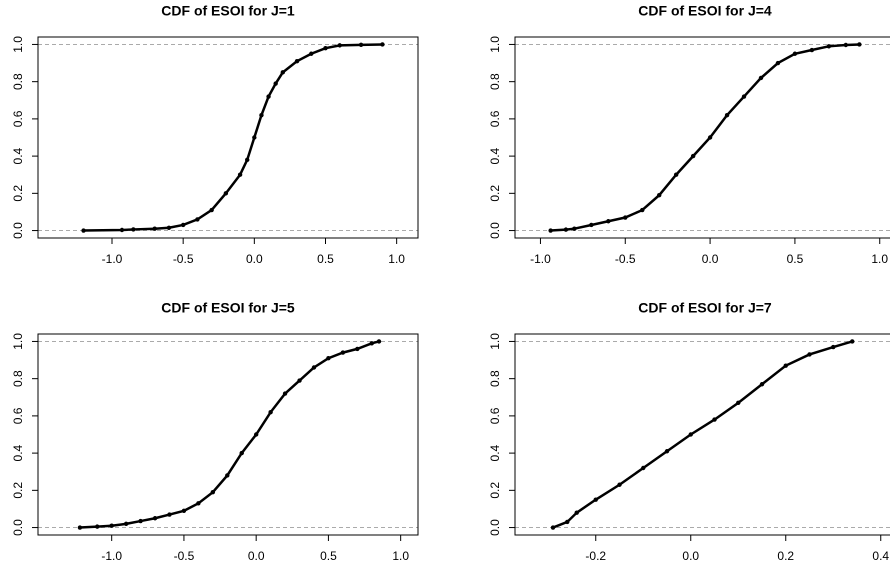  What do you see at coordinates (785, 556) in the screenshot?
I see `x-tick-label: 0.2` at bounding box center [785, 556].